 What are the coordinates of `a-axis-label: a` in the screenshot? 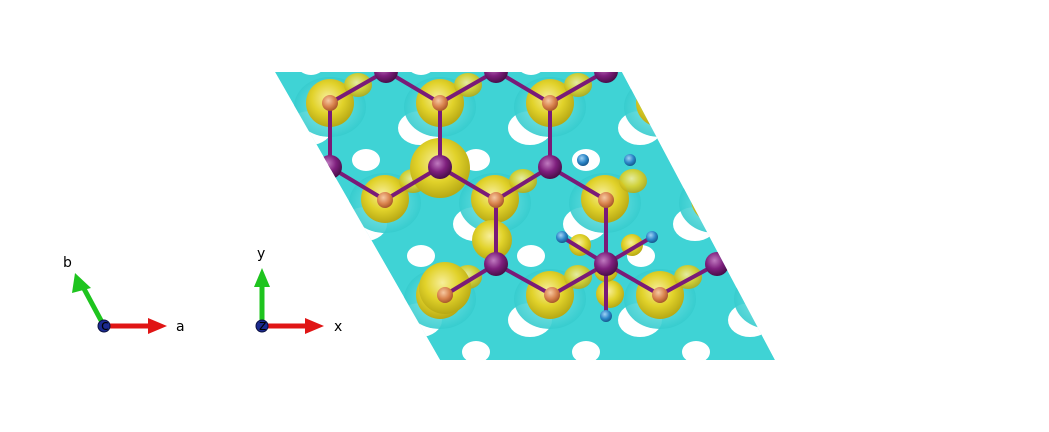 It's located at (180, 327).